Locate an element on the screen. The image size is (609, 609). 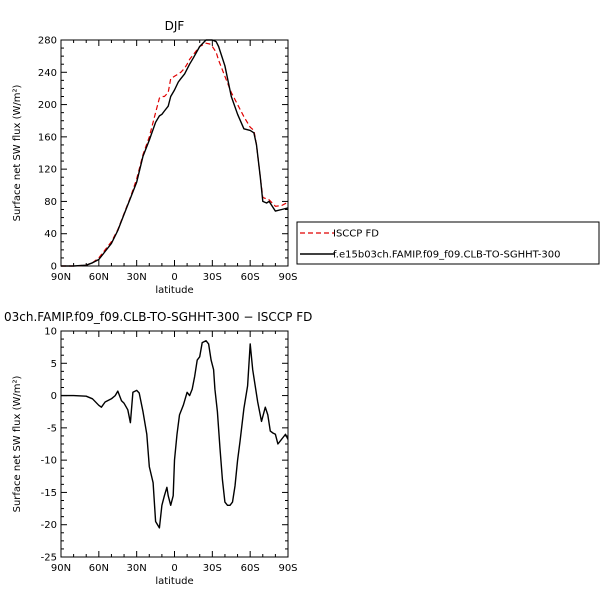
y-tick-label: 200 is located at coordinates (47, 105).